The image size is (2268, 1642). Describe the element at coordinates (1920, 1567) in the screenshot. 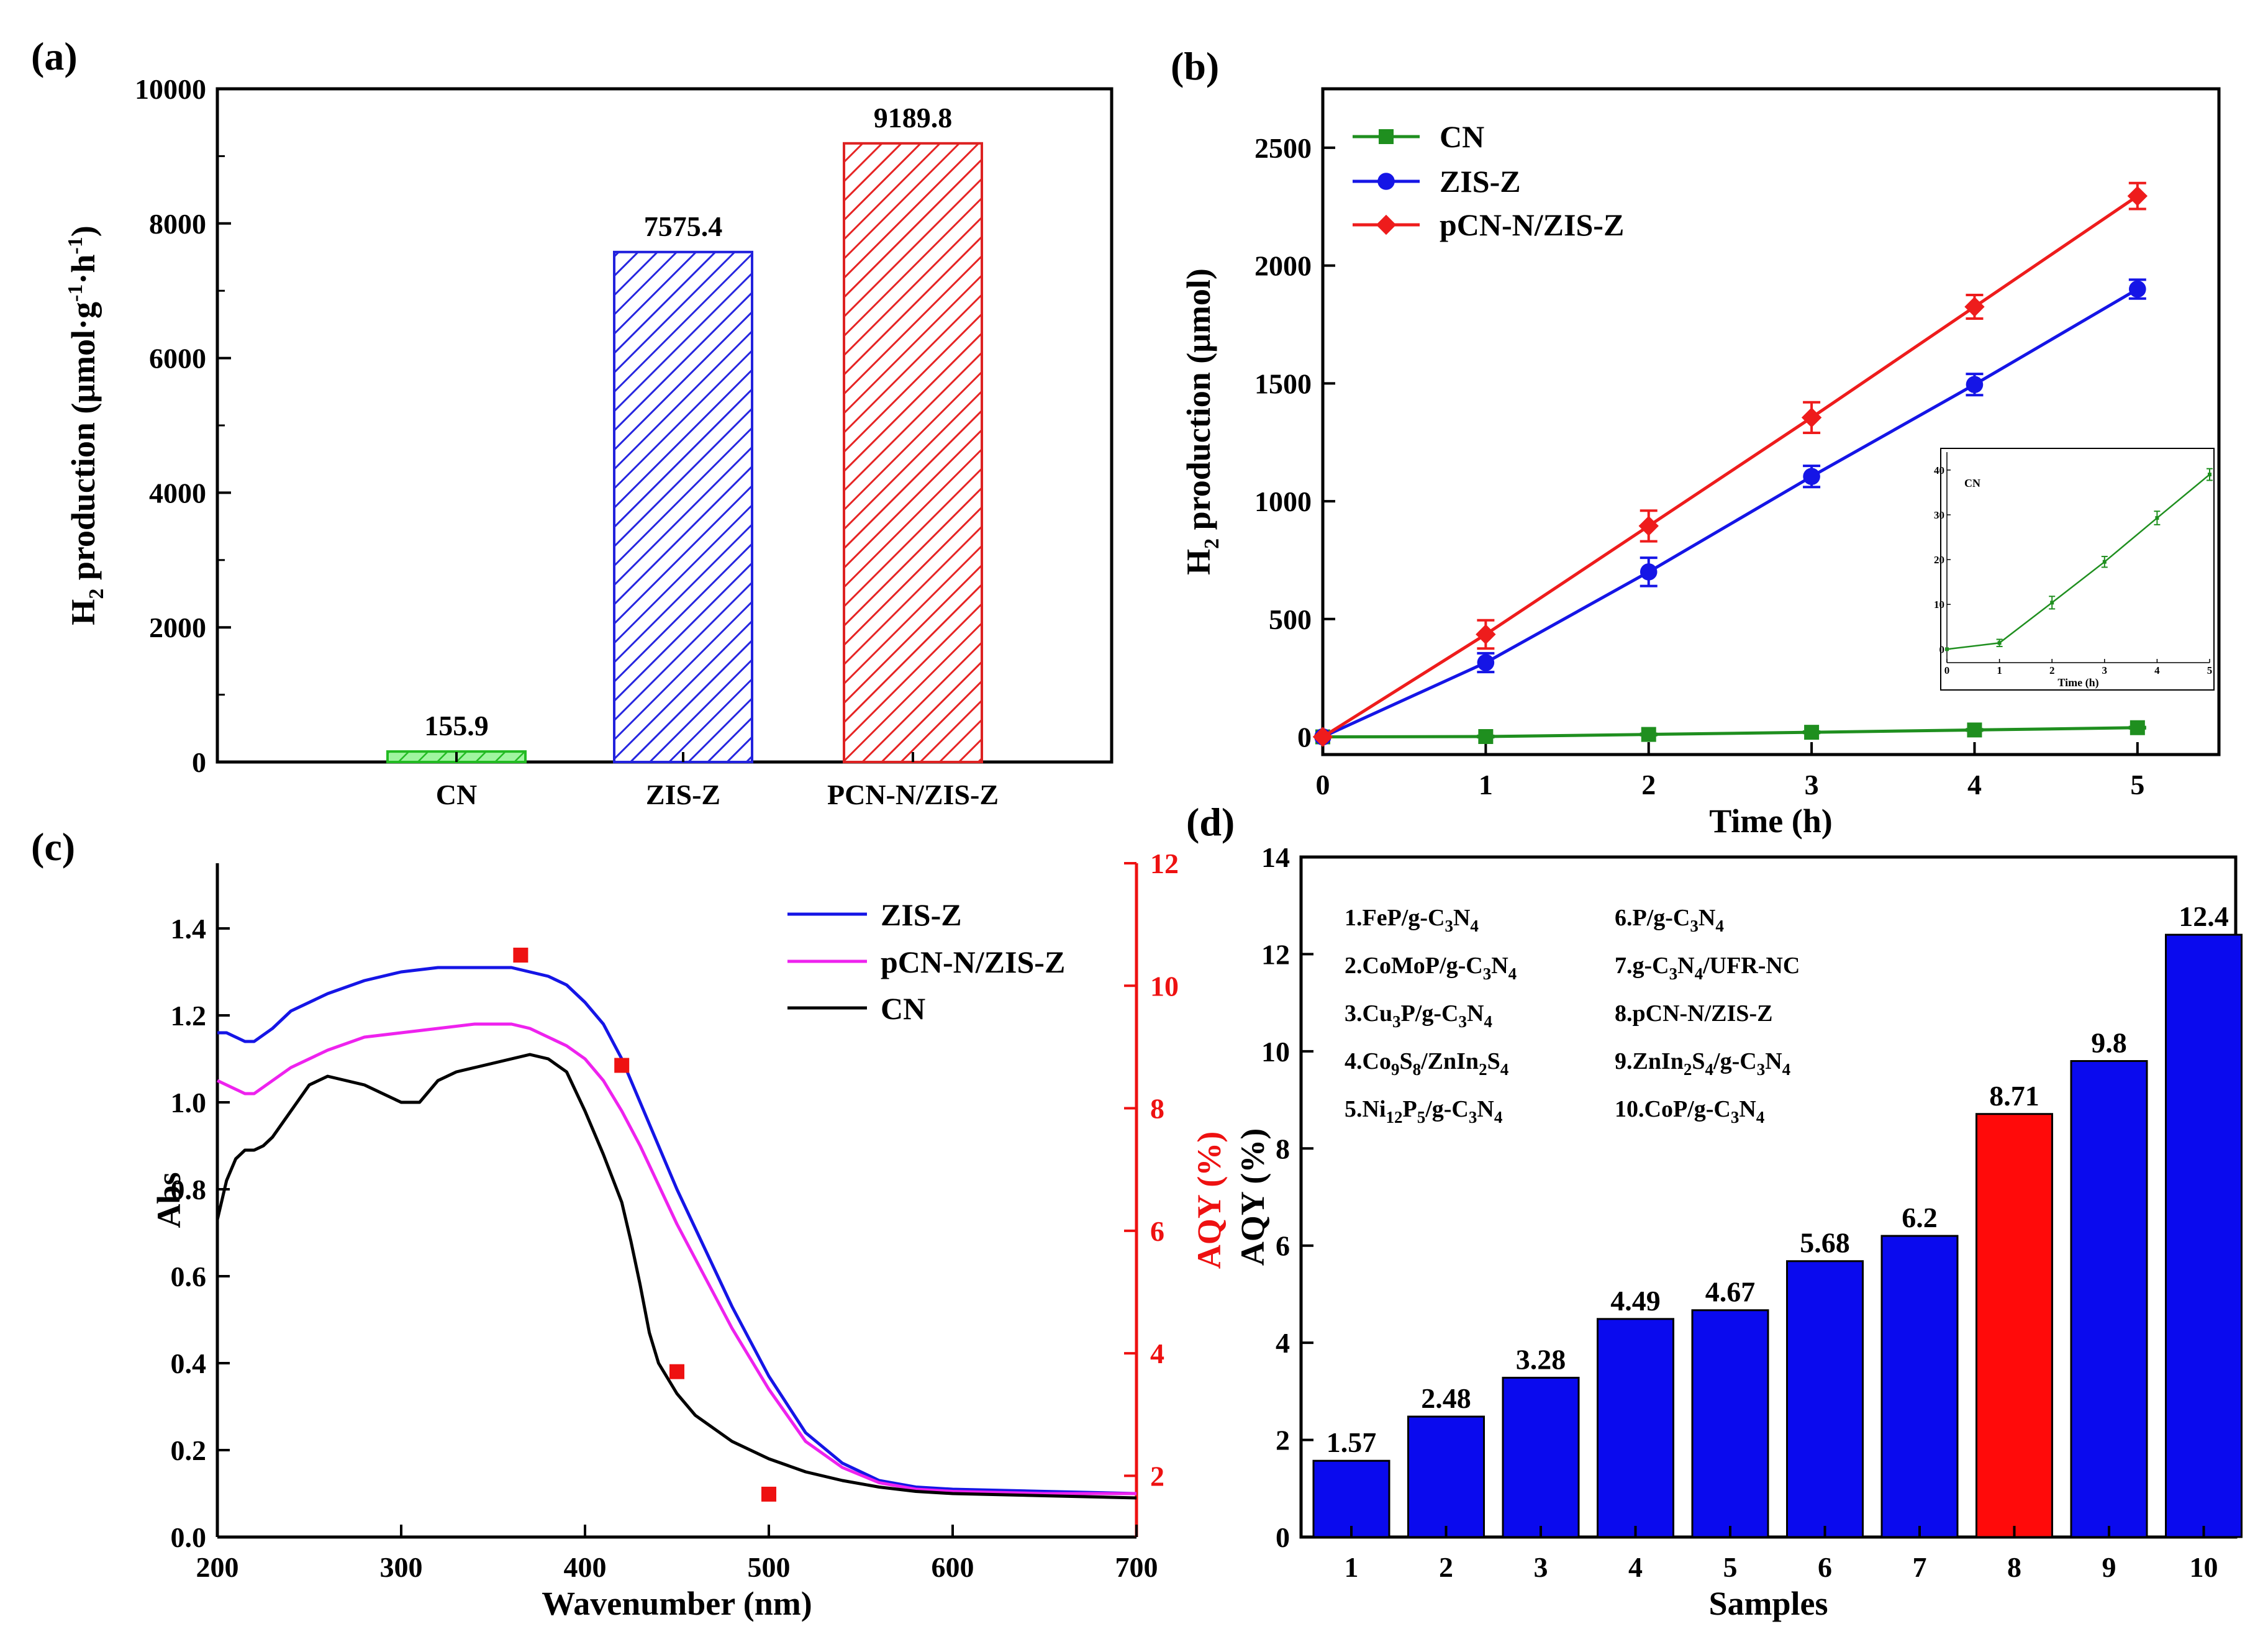

I see `x-tick-label: 7` at that location.